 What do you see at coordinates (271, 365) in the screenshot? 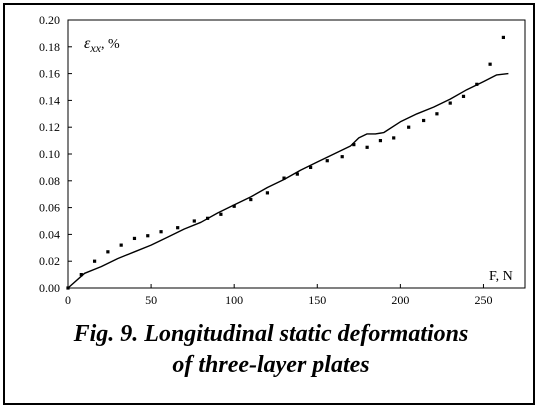
I see `caption-line-2: of three-layer plates` at bounding box center [271, 365].